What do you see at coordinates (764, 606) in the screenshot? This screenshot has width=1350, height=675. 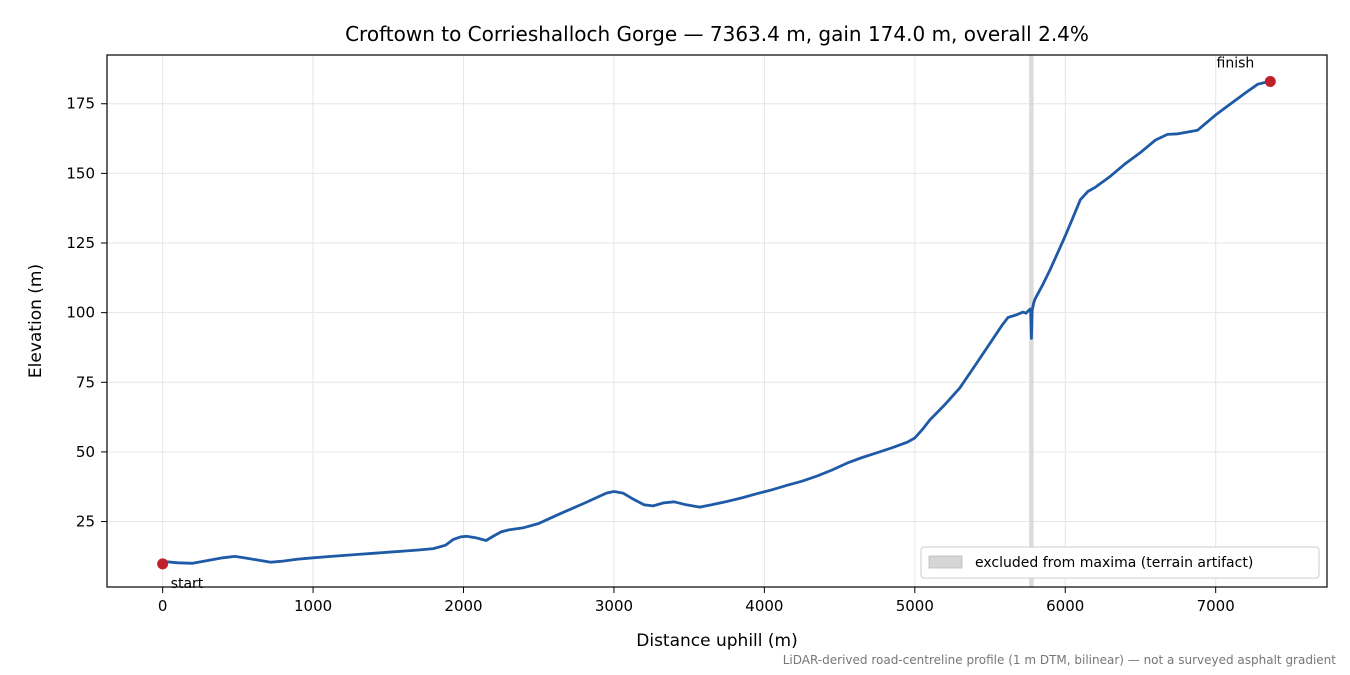 I see `x-tick-label: 4000` at bounding box center [764, 606].